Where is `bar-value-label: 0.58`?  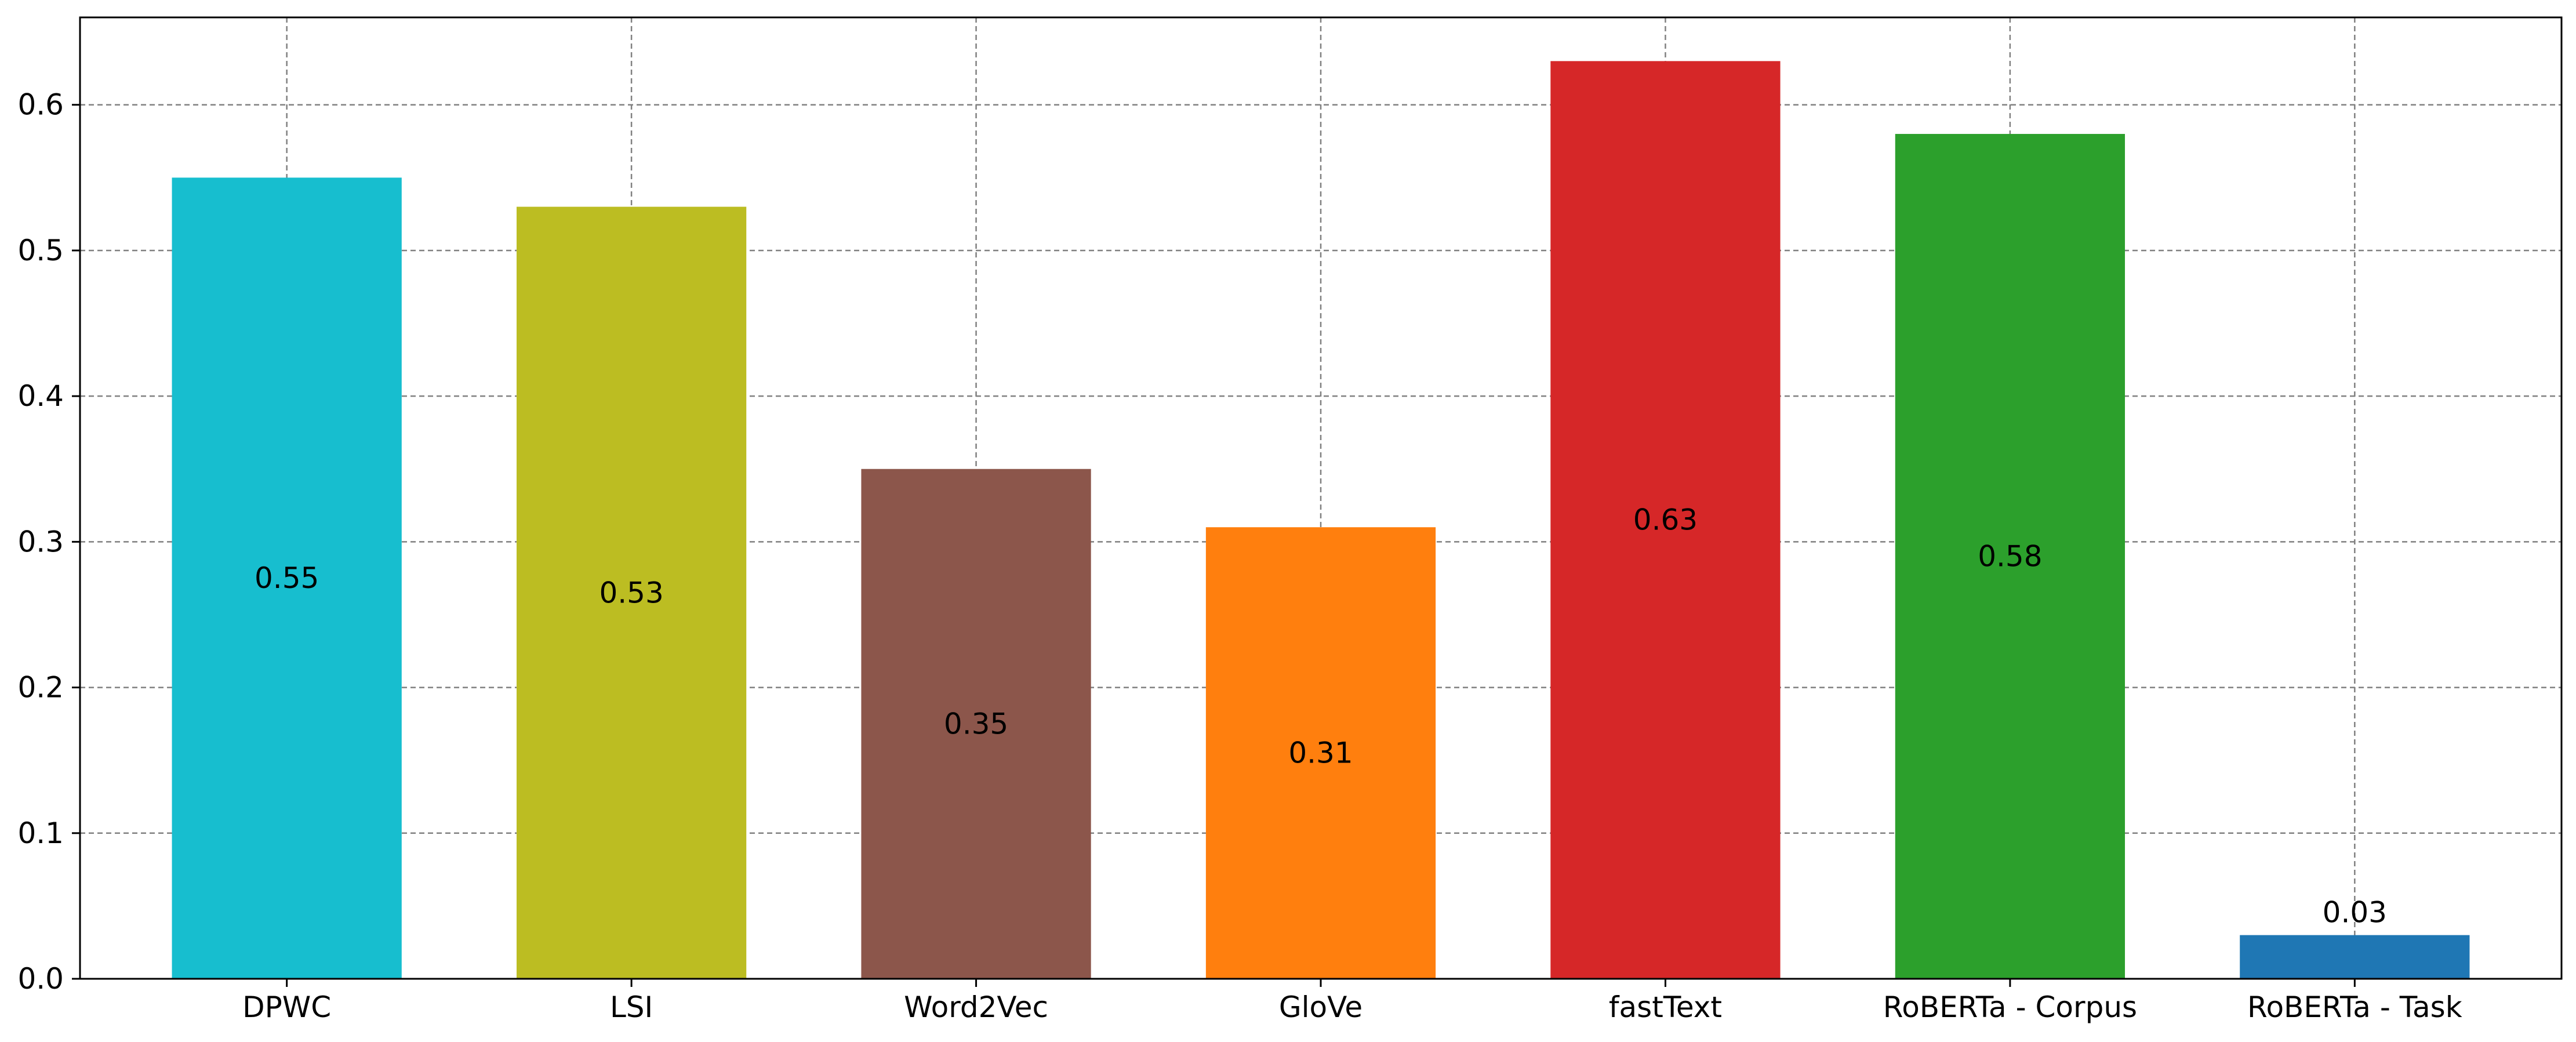
bar-value-label: 0.58 is located at coordinates (2010, 556).